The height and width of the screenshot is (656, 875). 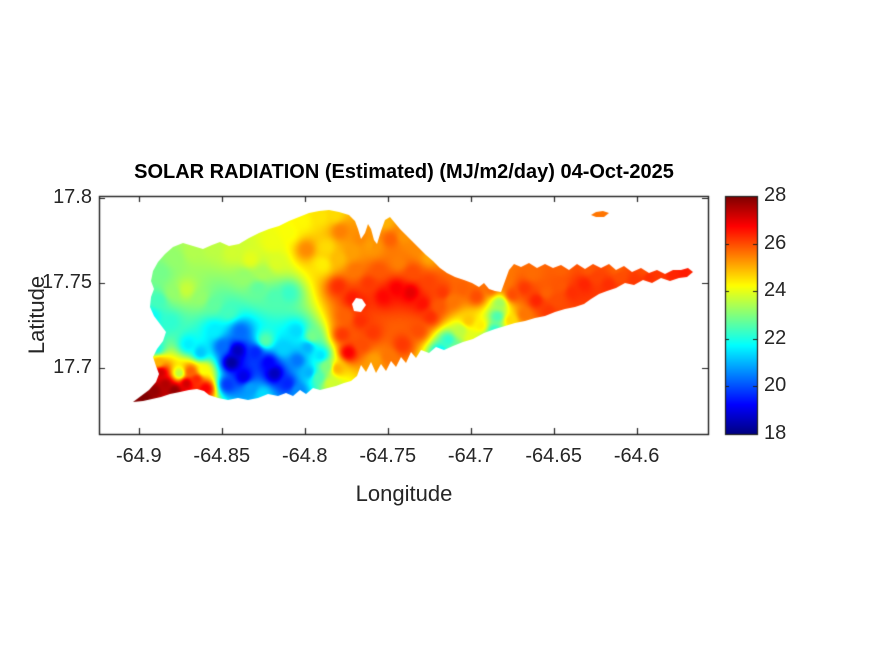 I want to click on x-tick-label: -64.9, so click(x=139, y=456).